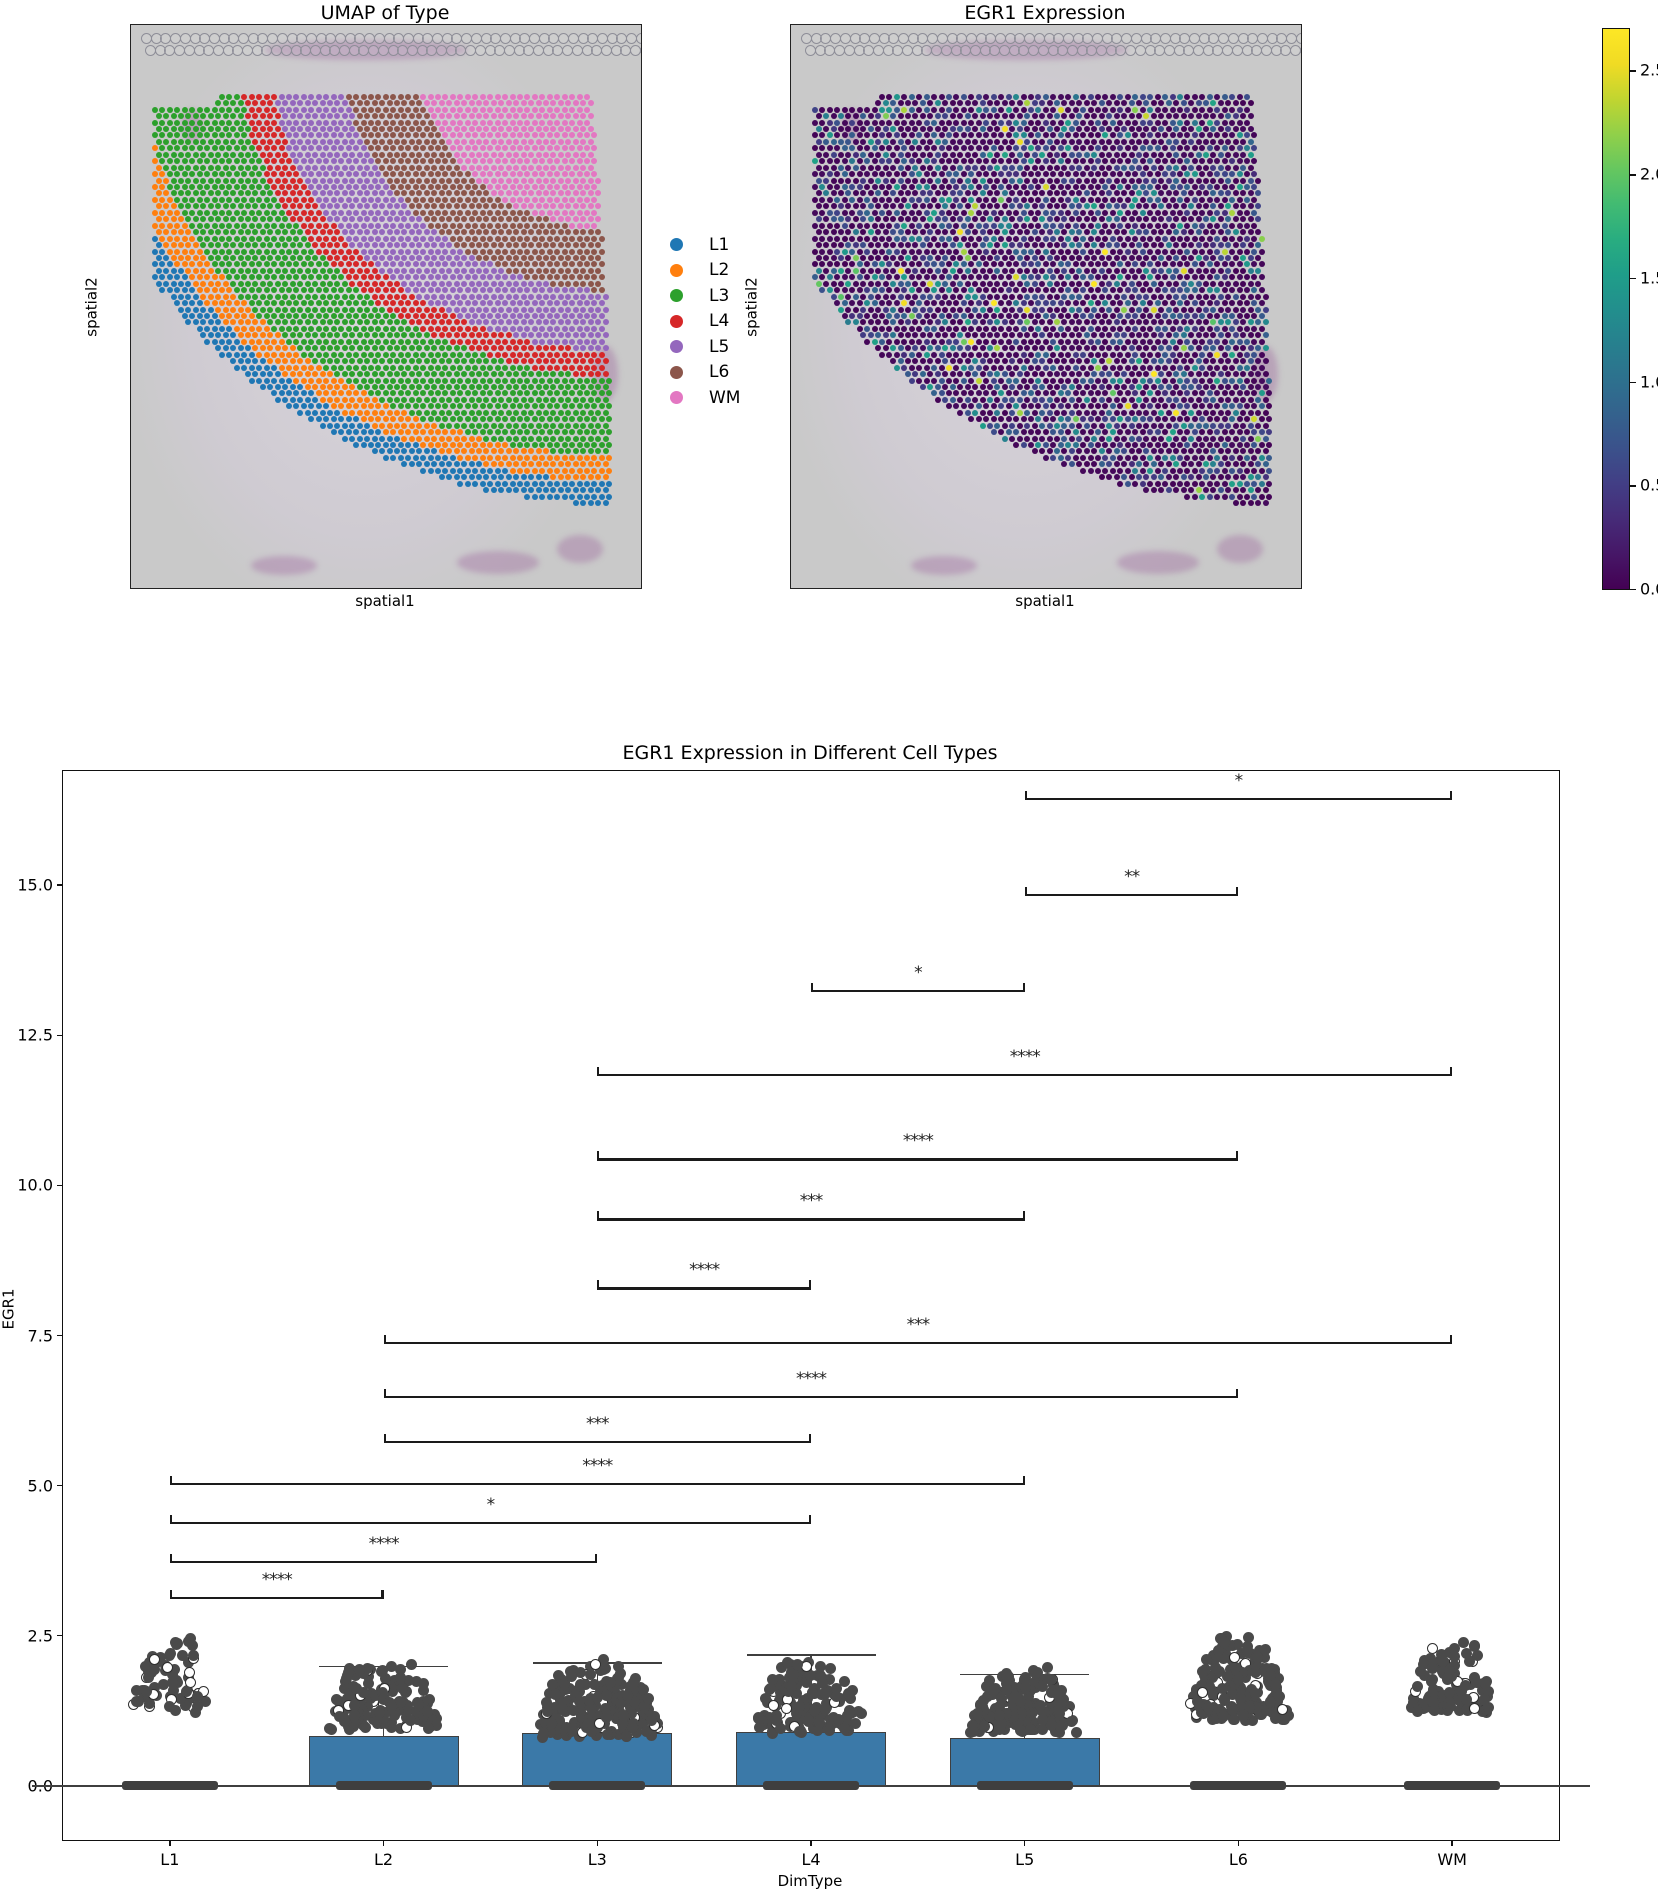  I want to click on legend-item-l3: L3, so click(705, 296).